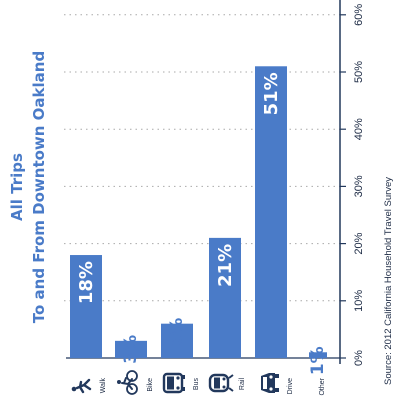 The height and width of the screenshot is (410, 395). I want to click on bar-walk, so click(86, 306).